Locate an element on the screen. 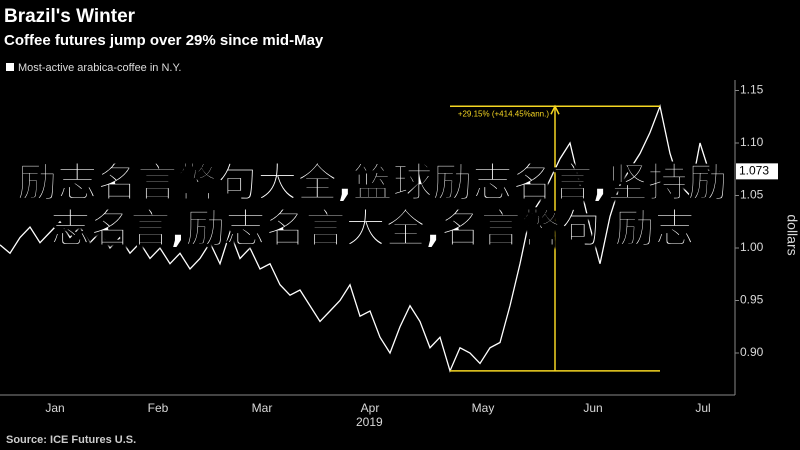 The image size is (800, 450). annotation-arrow is located at coordinates (555, 109).